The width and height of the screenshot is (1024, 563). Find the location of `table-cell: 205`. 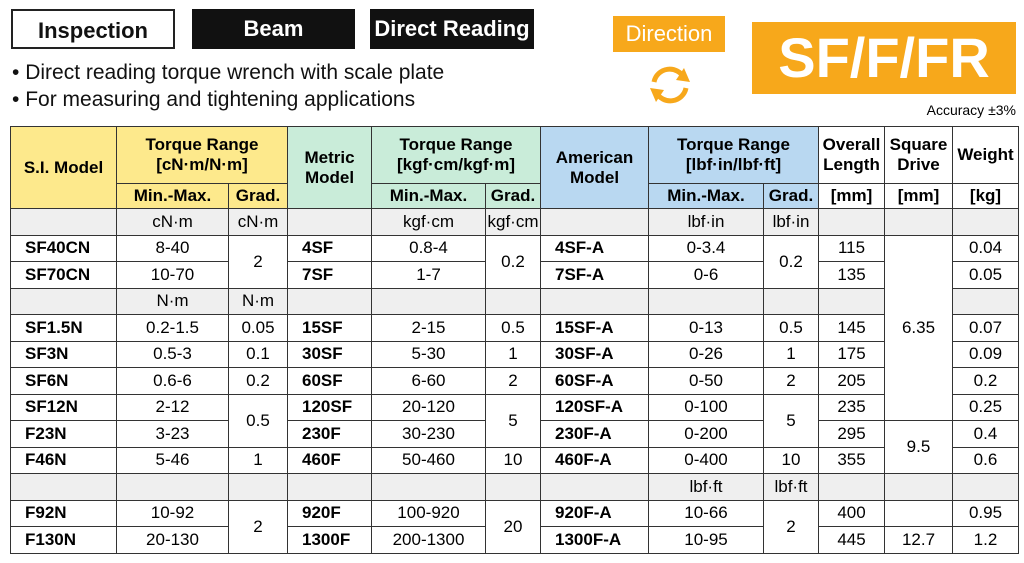

table-cell: 205 is located at coordinates (851, 381).